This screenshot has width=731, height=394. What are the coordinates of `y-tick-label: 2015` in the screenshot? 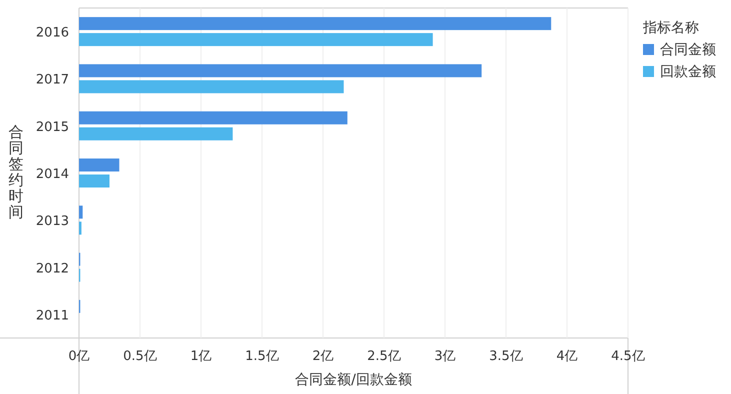 It's located at (52, 127).